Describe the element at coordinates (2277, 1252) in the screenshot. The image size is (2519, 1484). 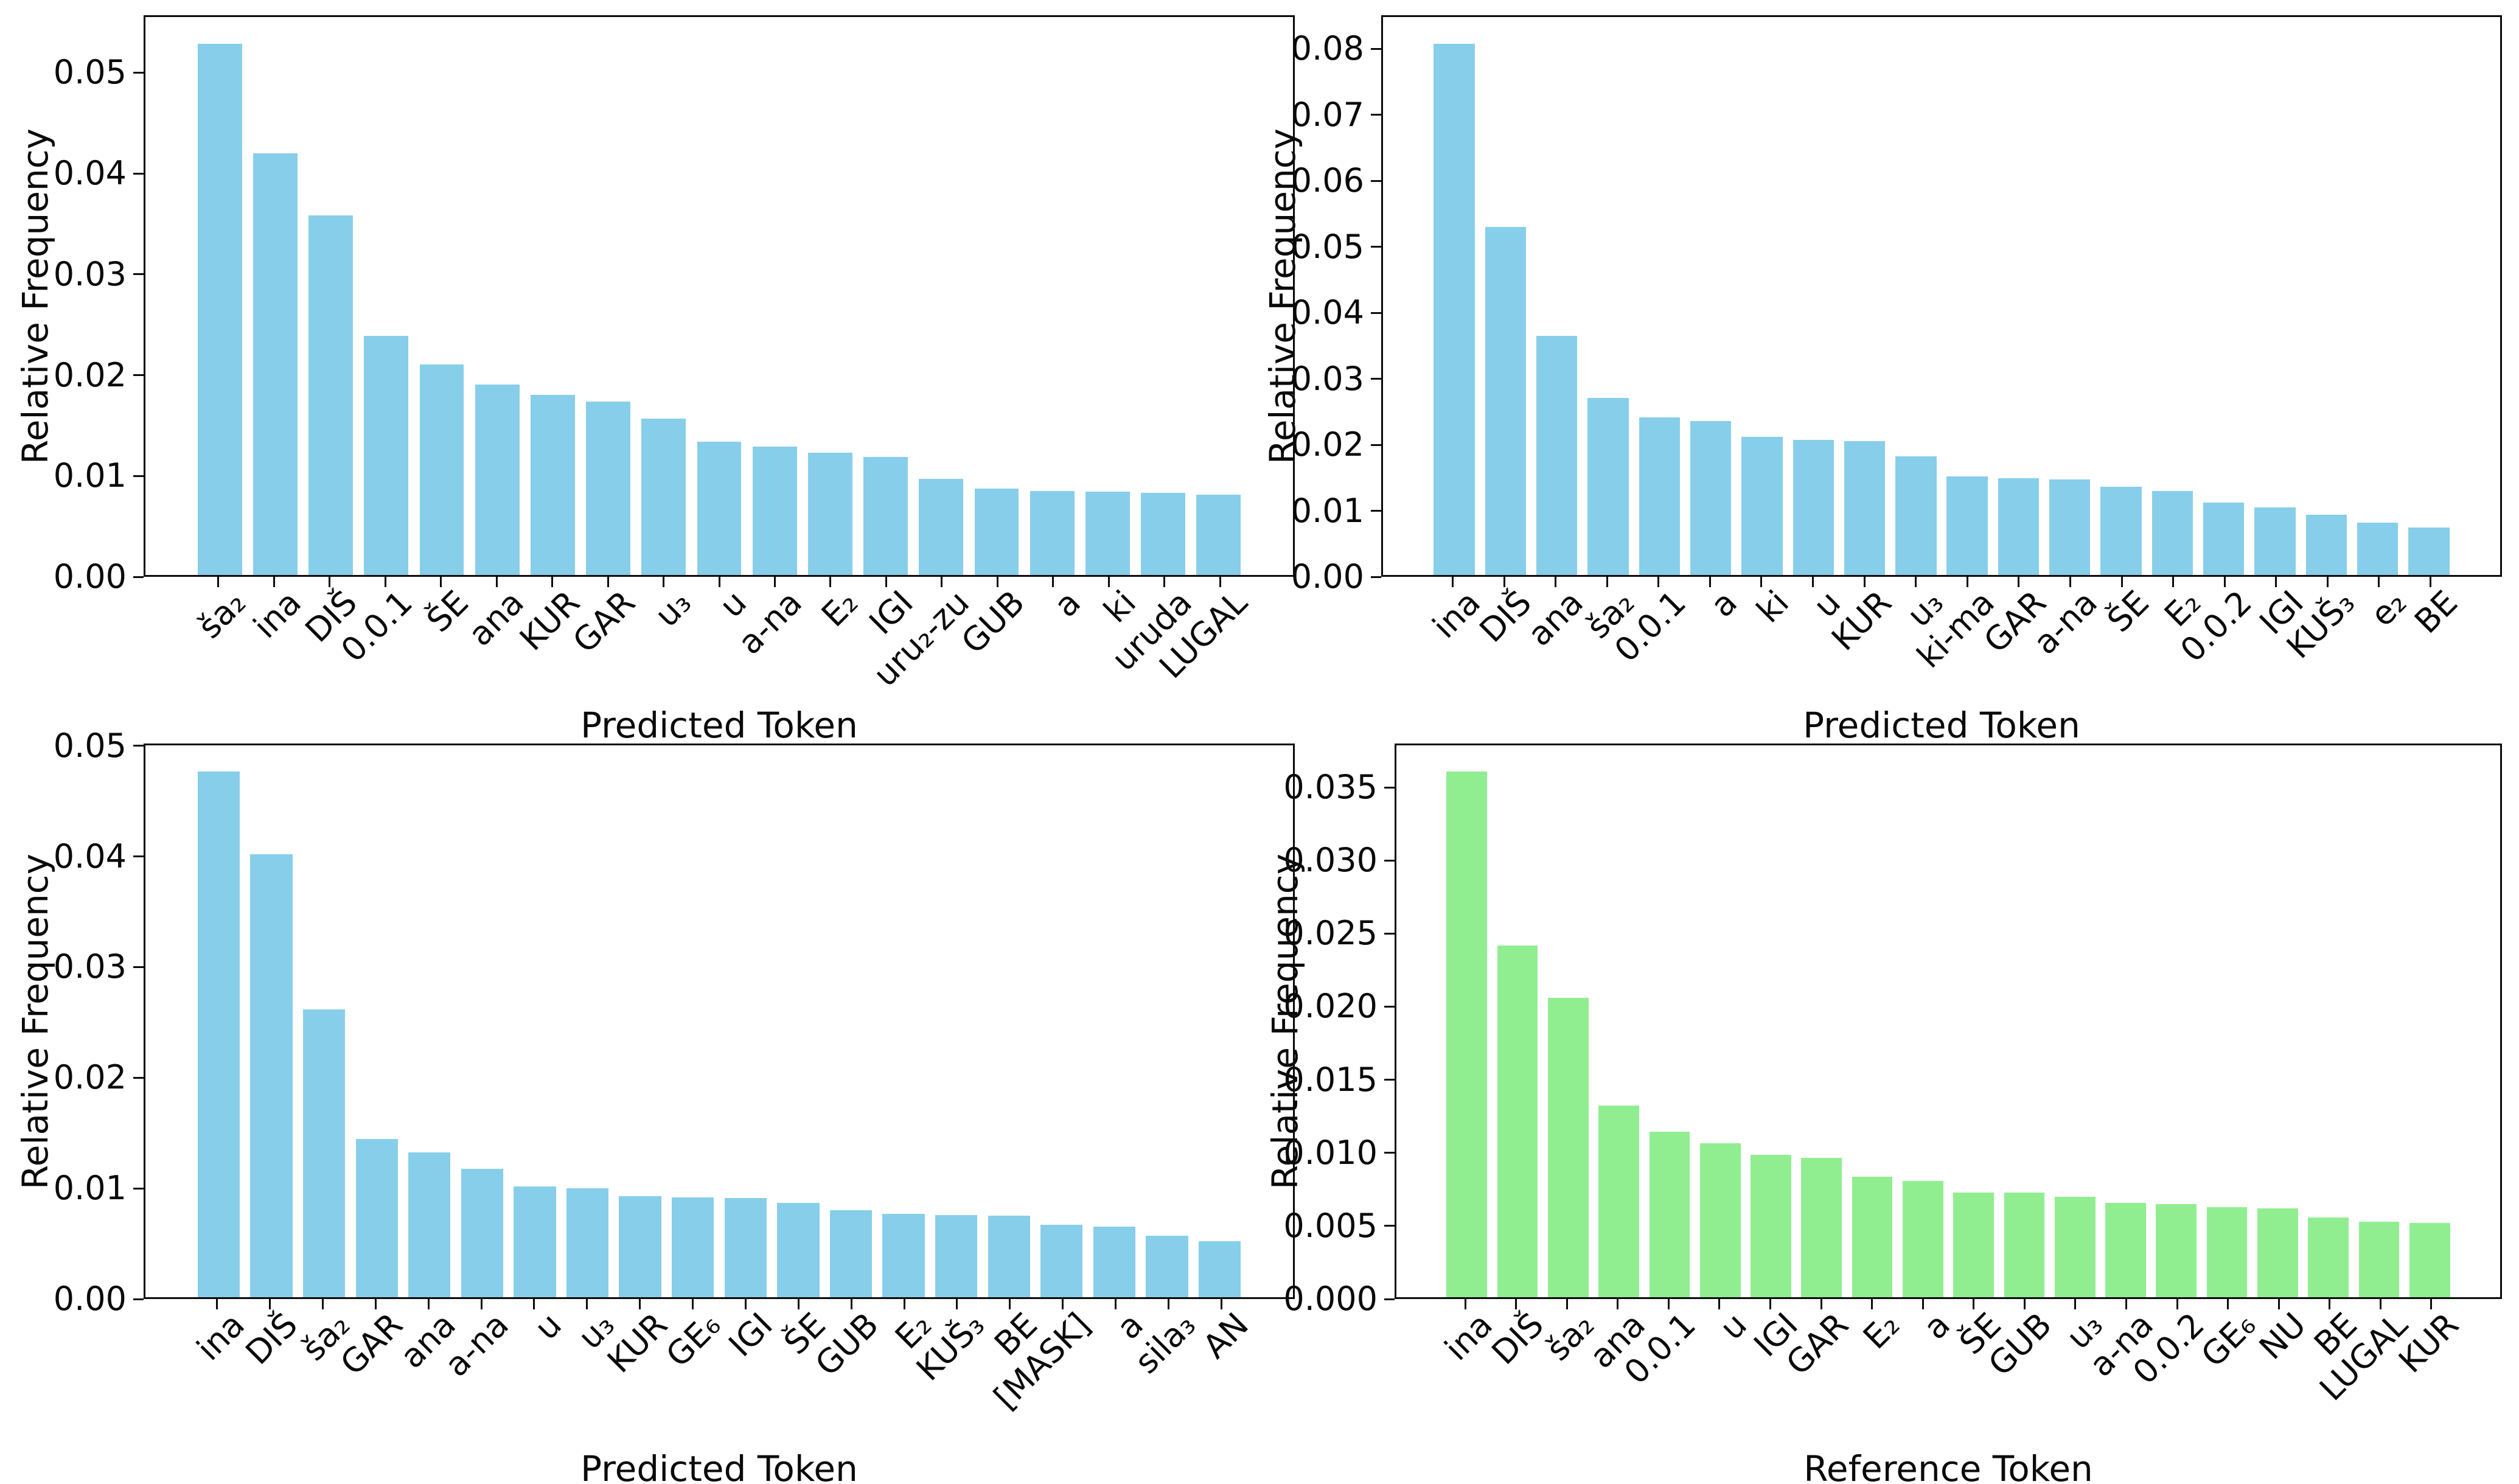
I see `bar-NU` at that location.